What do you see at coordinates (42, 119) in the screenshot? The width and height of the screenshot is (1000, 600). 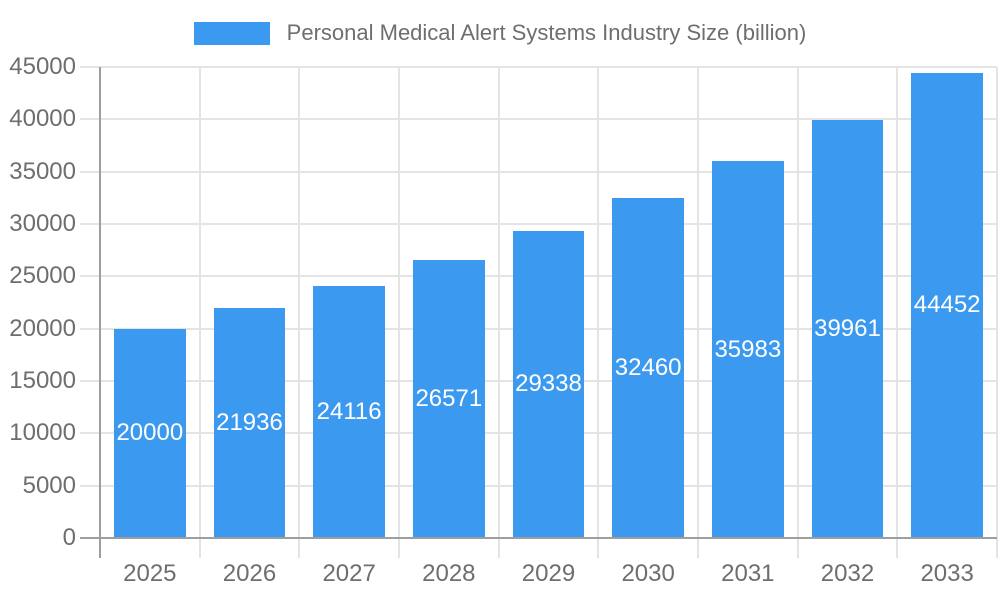 I see `y-axis-tick-label: 40000` at bounding box center [42, 119].